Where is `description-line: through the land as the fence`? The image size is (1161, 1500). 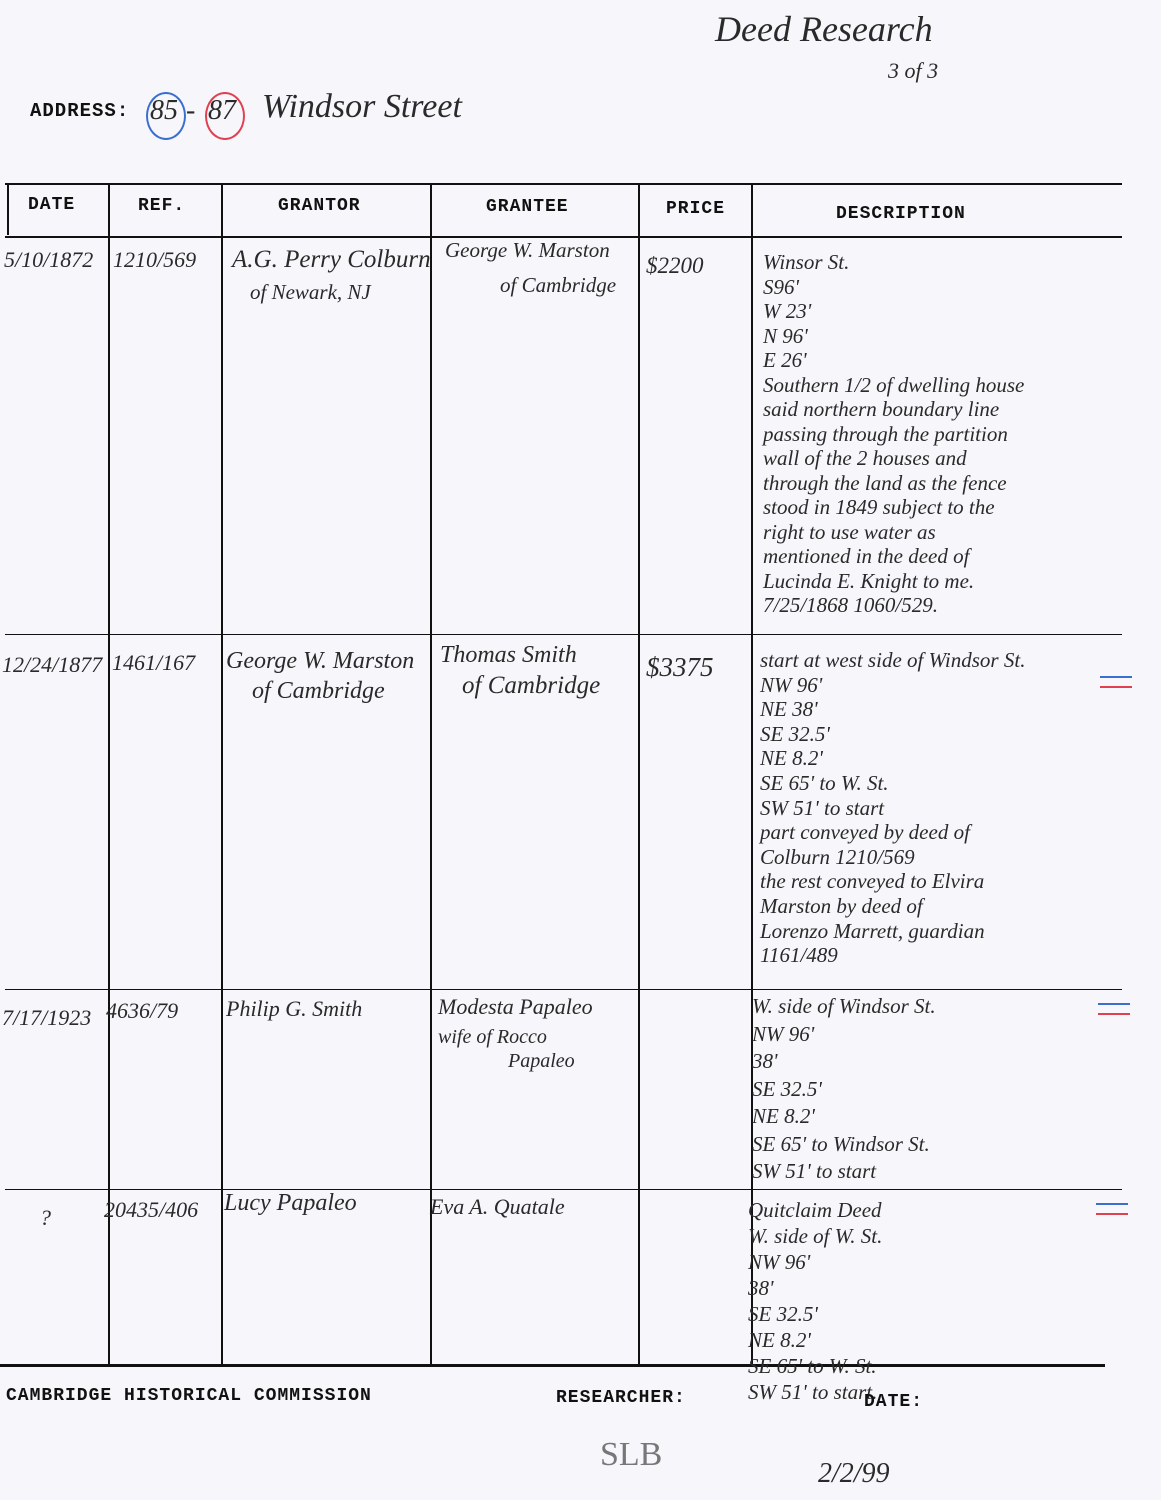
description-line: through the land as the fence is located at coordinates (885, 482).